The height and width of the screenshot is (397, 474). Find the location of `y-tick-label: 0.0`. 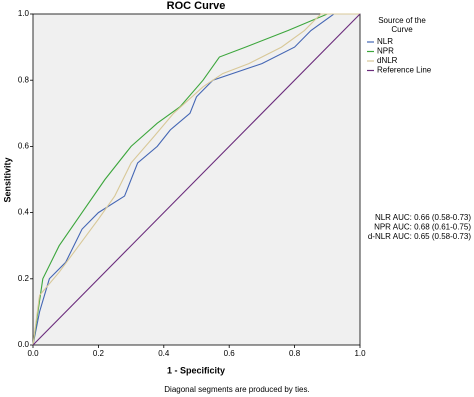

y-tick-label: 0.0 is located at coordinates (24, 344).